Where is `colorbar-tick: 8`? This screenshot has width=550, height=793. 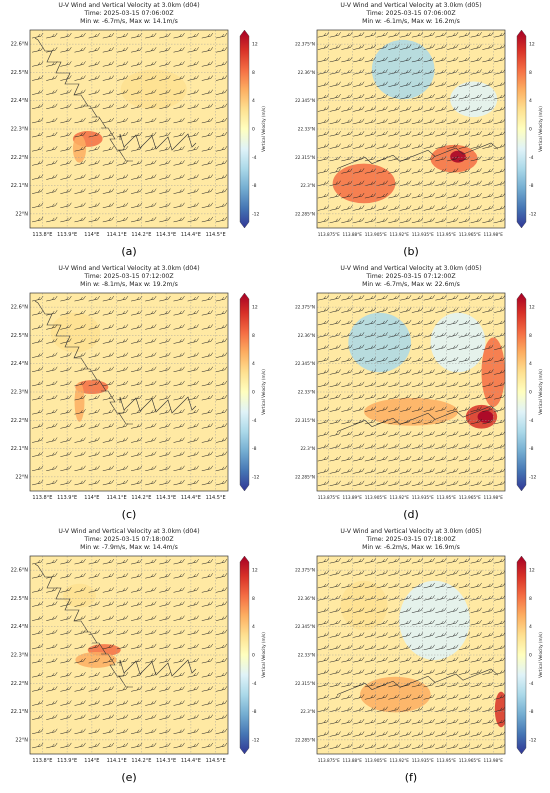
colorbar-tick: 8 is located at coordinates (253, 599).